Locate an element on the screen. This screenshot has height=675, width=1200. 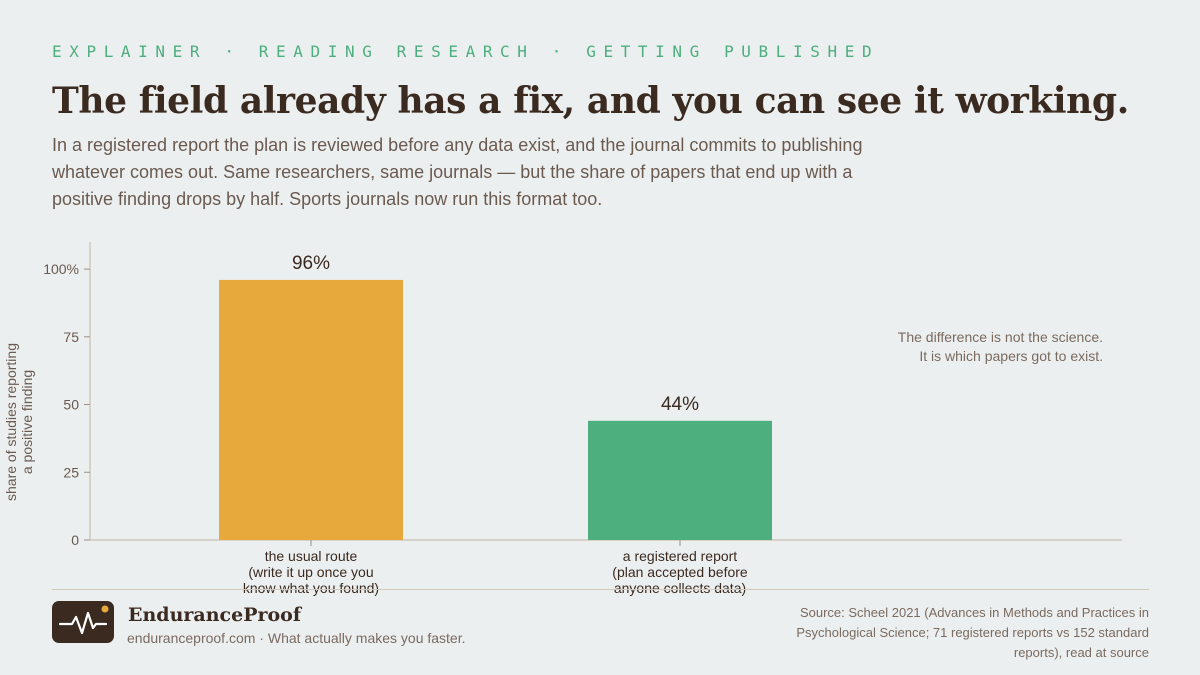
heartbeat-pulse-icon is located at coordinates (83, 620).